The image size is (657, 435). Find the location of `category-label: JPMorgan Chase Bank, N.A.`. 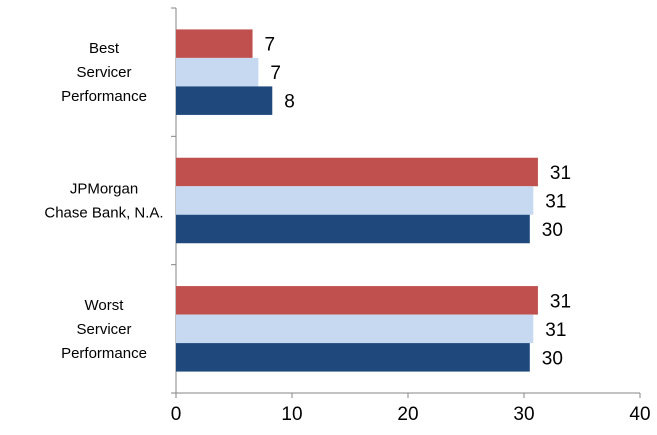

category-label: JPMorgan Chase Bank, N.A. is located at coordinates (103, 201).